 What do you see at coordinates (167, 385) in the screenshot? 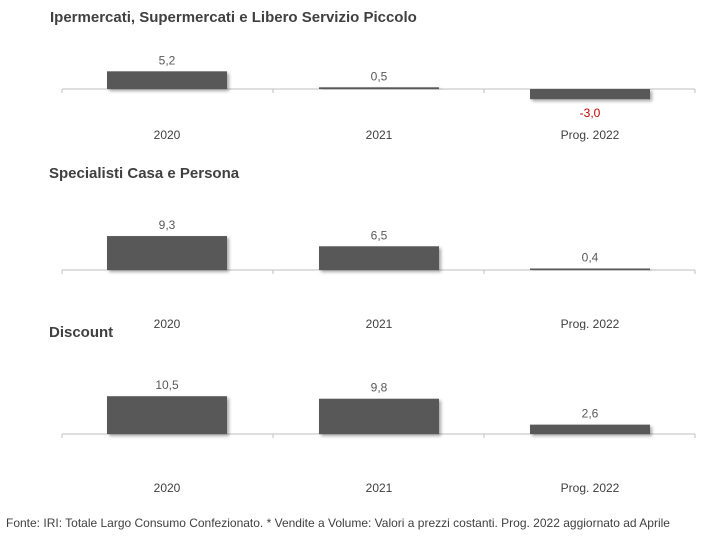
I see `value-label-discount-0: 10,5` at bounding box center [167, 385].